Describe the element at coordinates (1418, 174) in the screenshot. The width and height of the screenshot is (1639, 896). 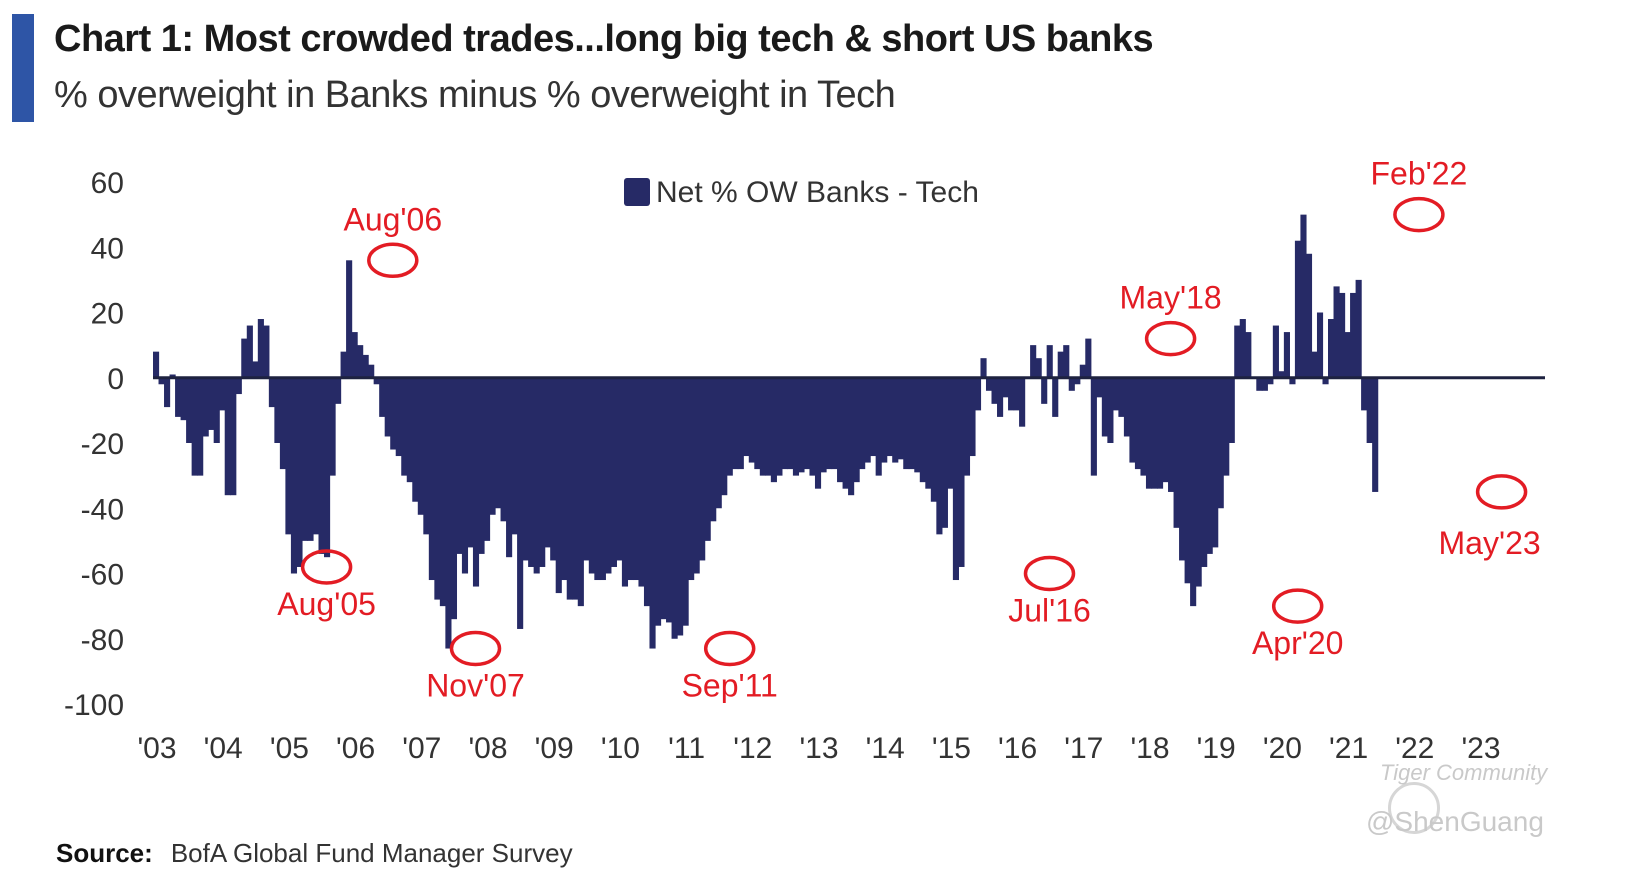
I see `annotation-label: Feb'22` at that location.